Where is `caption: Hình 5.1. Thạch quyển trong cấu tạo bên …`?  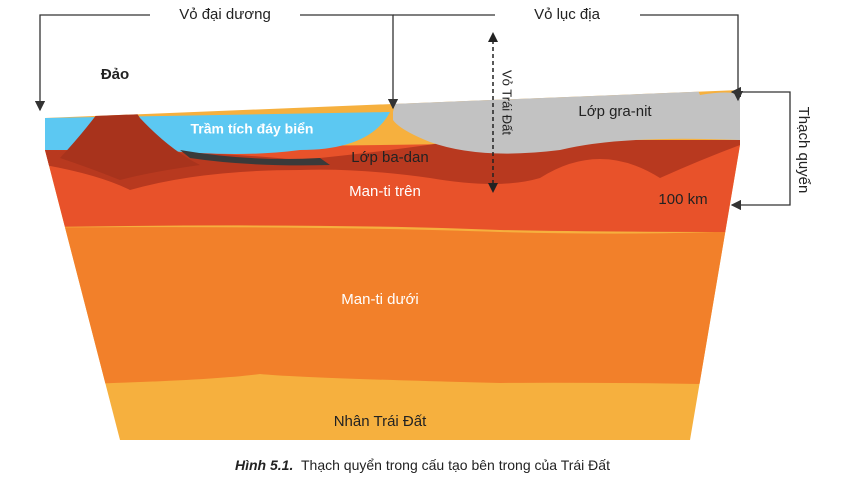 caption: Hình 5.1. Thạch quyển trong cấu tạo bên … is located at coordinates (422, 465).